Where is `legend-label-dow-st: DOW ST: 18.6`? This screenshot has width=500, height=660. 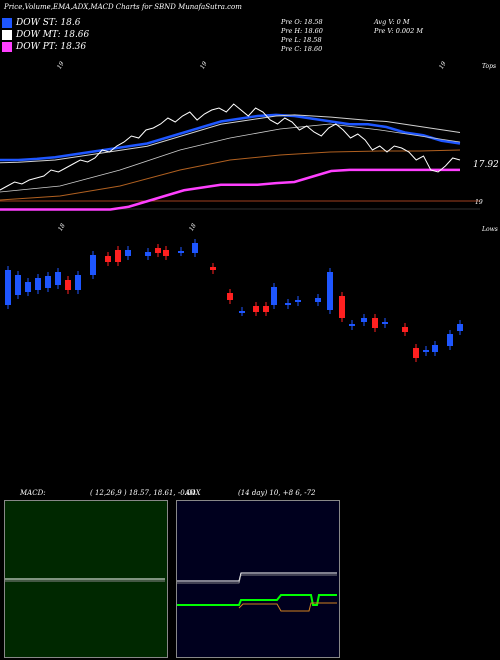
legend-label-dow-st: DOW ST: 18.6 is located at coordinates (48, 23).